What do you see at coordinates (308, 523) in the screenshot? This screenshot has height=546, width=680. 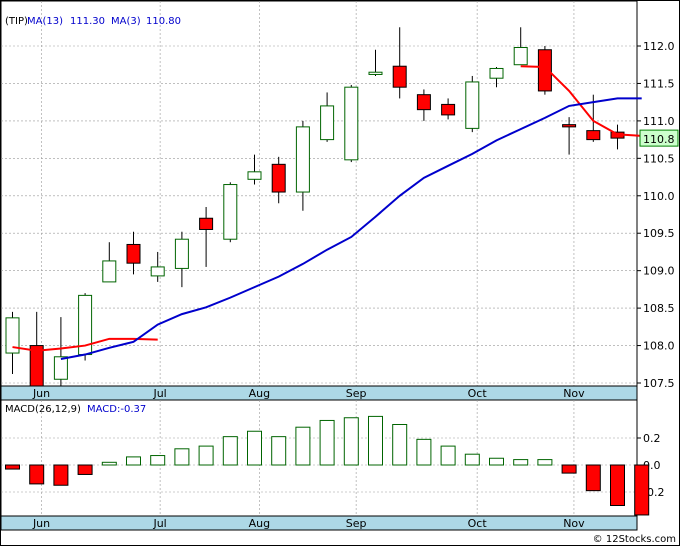 I see `macd-month-axis: Jun Jul Aug Sep Oct Nov` at bounding box center [308, 523].